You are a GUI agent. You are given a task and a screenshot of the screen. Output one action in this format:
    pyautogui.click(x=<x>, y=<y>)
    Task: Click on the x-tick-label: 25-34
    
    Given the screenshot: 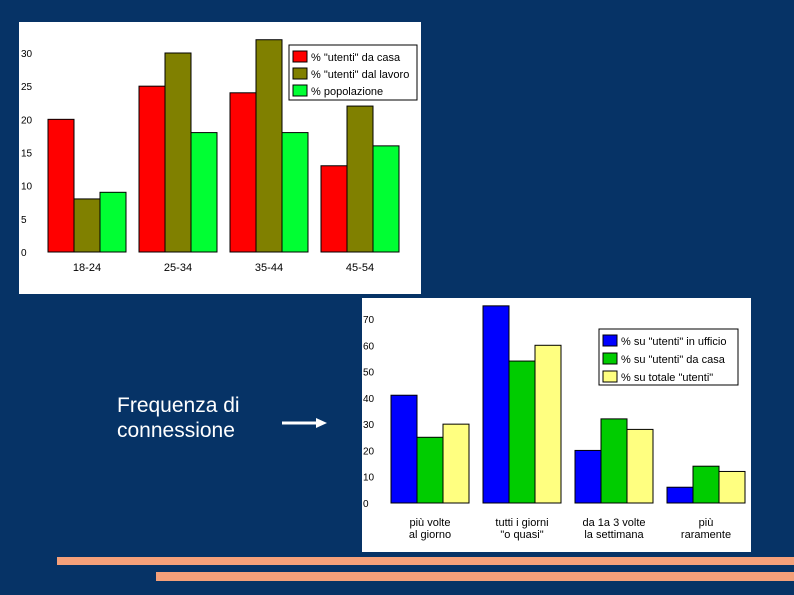 What is the action you would take?
    pyautogui.click(x=178, y=268)
    